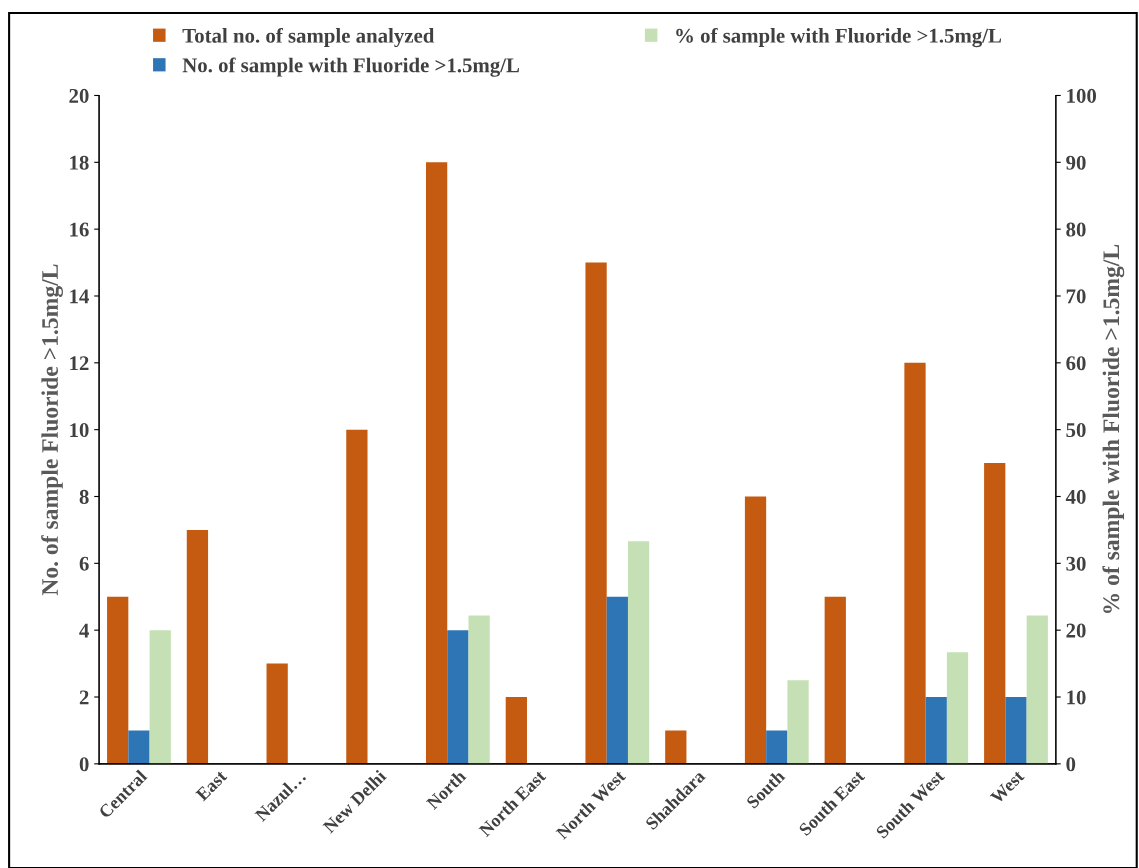 The height and width of the screenshot is (868, 1139). I want to click on y2-axis-title: % of sample with Fluoride >1.5mg/L, so click(1113, 429).